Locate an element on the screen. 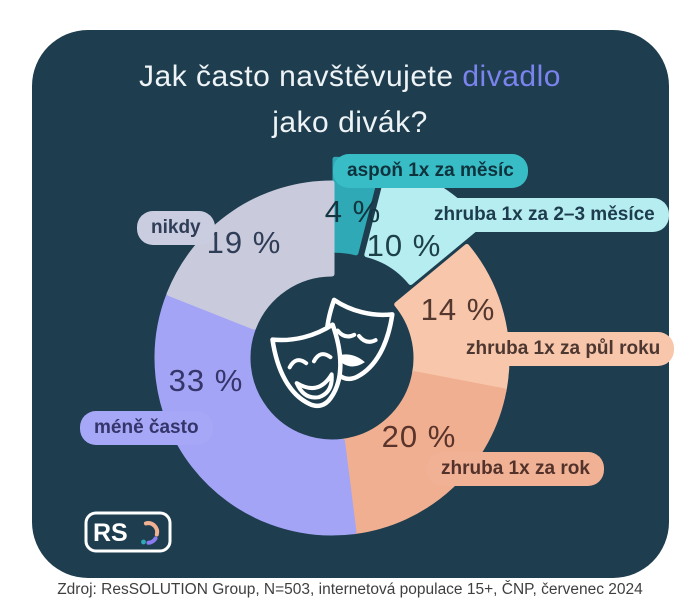 Image resolution: width=700 pixels, height=612 pixels. chart-title-line2: jako divák? is located at coordinates (350, 122).